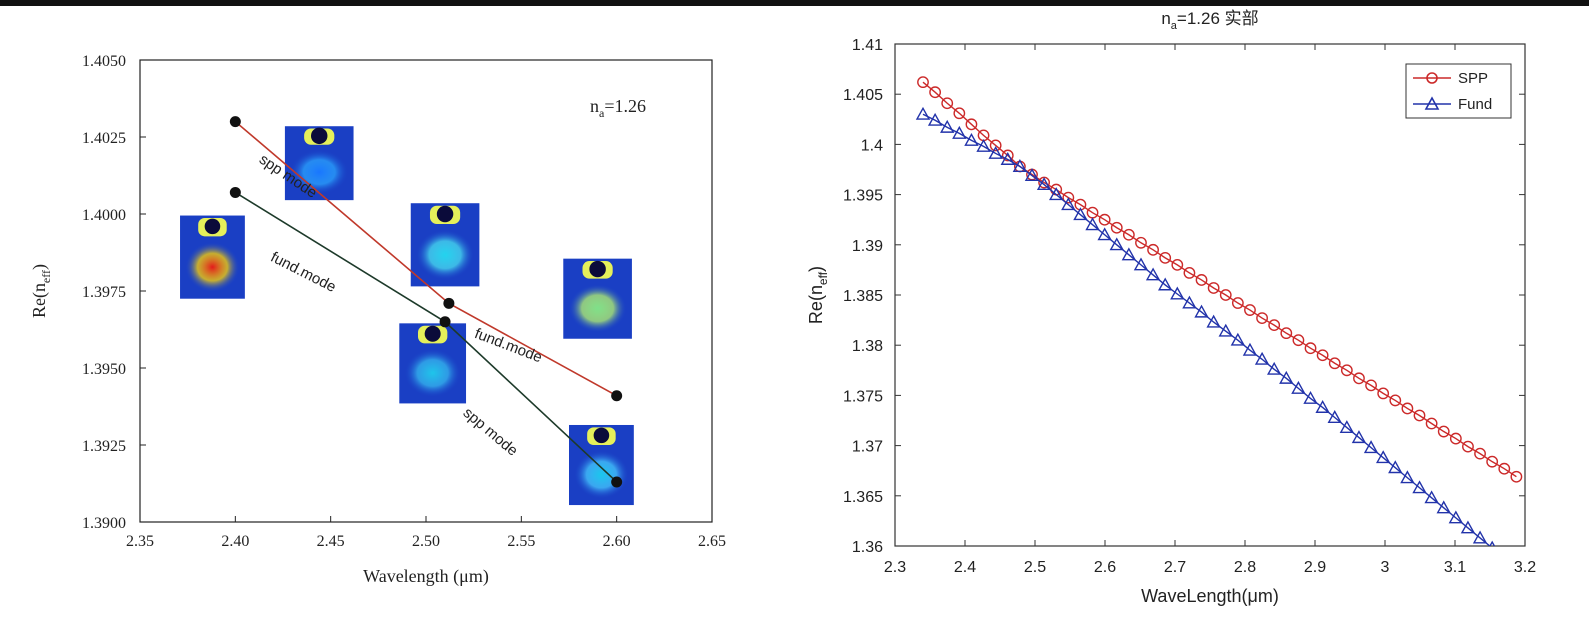  I want to click on top-border, so click(794, 3).